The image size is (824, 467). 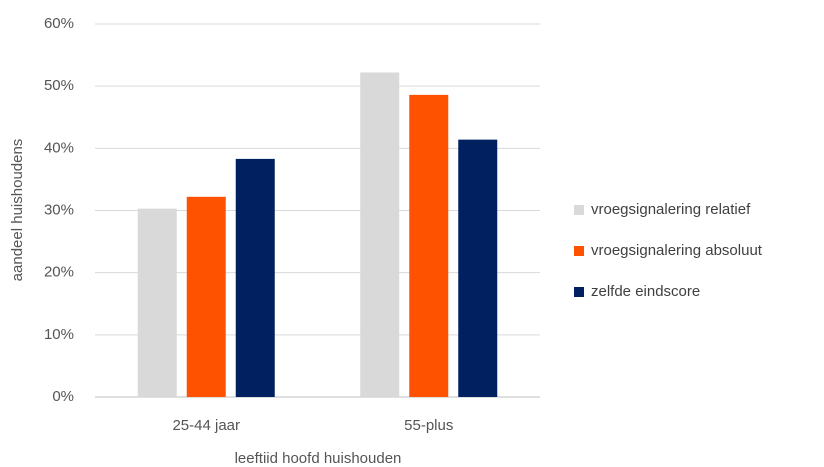 I want to click on x-tick-label: 25-44 jaar, so click(x=206, y=425).